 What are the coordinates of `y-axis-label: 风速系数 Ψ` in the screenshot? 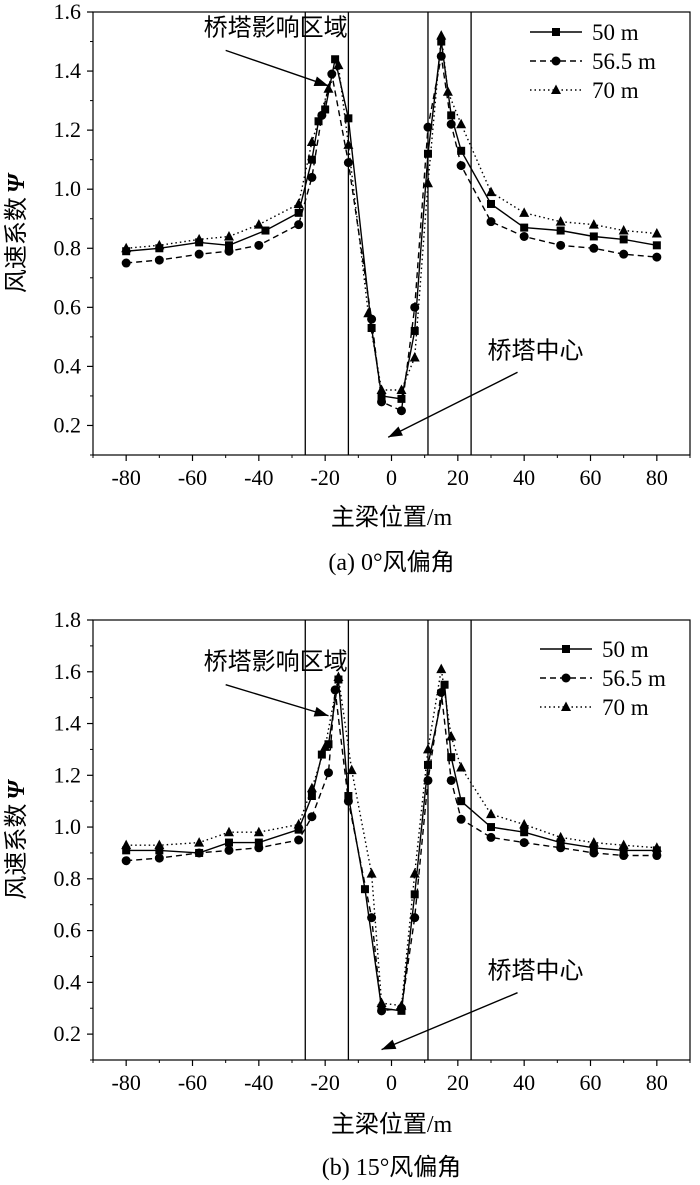 It's located at (16, 839).